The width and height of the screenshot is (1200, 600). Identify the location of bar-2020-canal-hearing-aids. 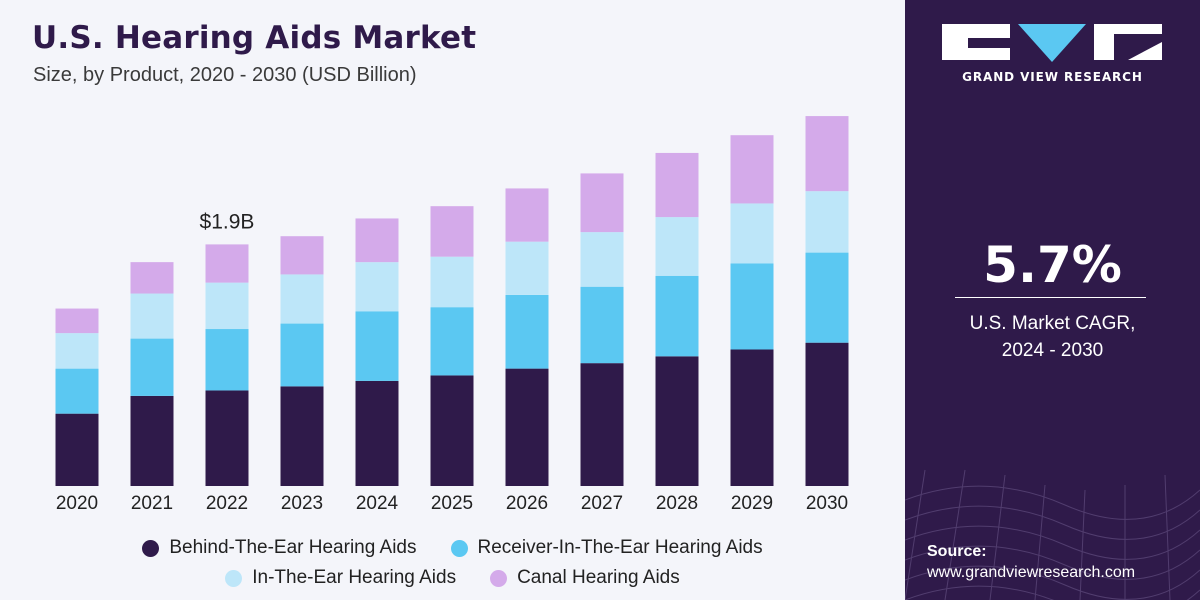
(77, 321).